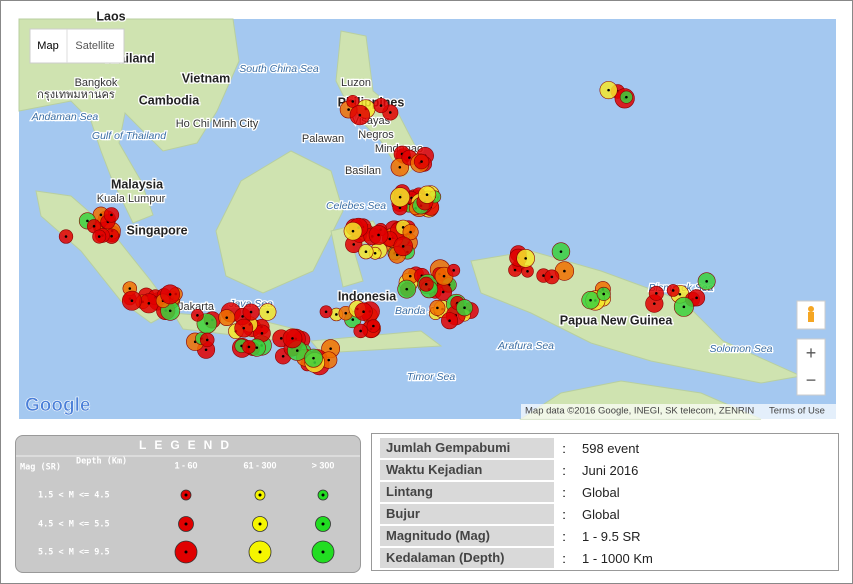  What do you see at coordinates (467, 558) in the screenshot?
I see `info-label: Kedalaman (Depth)` at bounding box center [467, 558].